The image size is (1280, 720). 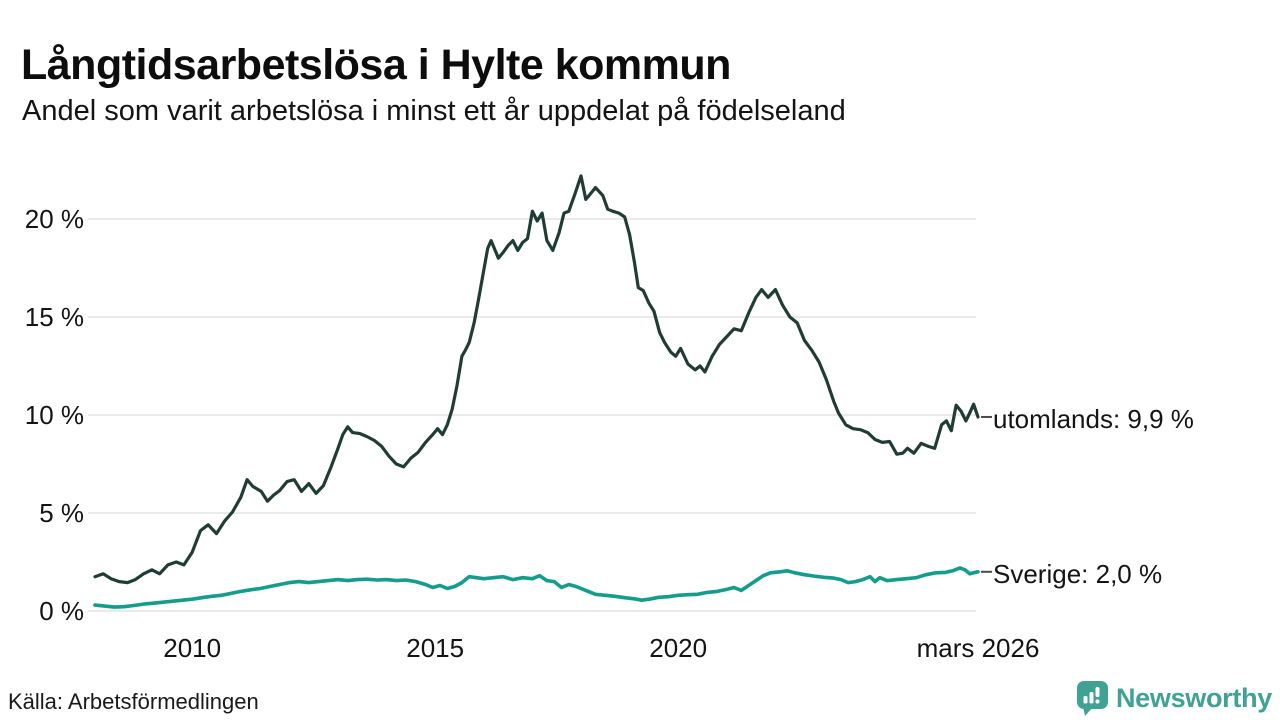 I want to click on newsworthy-logo: Newsworthy, so click(x=1174, y=698).